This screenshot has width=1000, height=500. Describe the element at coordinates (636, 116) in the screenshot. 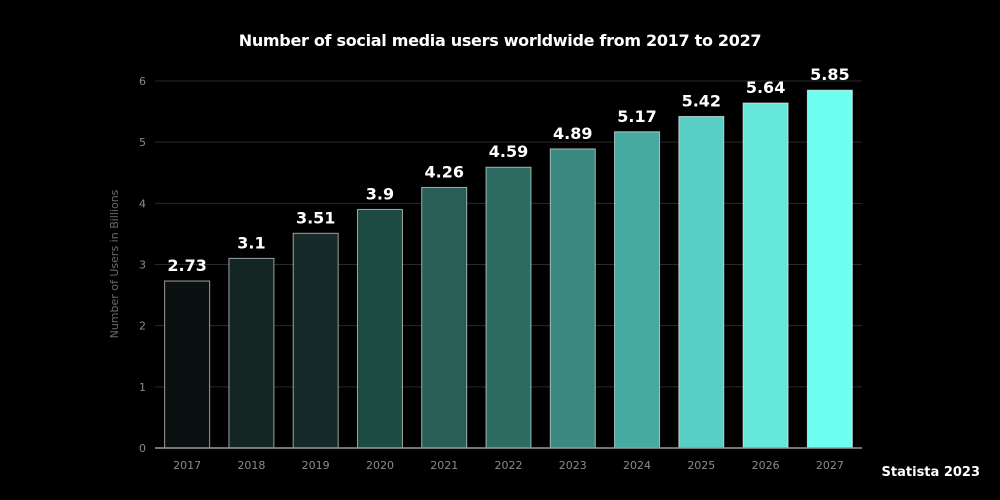

I see `data-label: 5.17` at that location.